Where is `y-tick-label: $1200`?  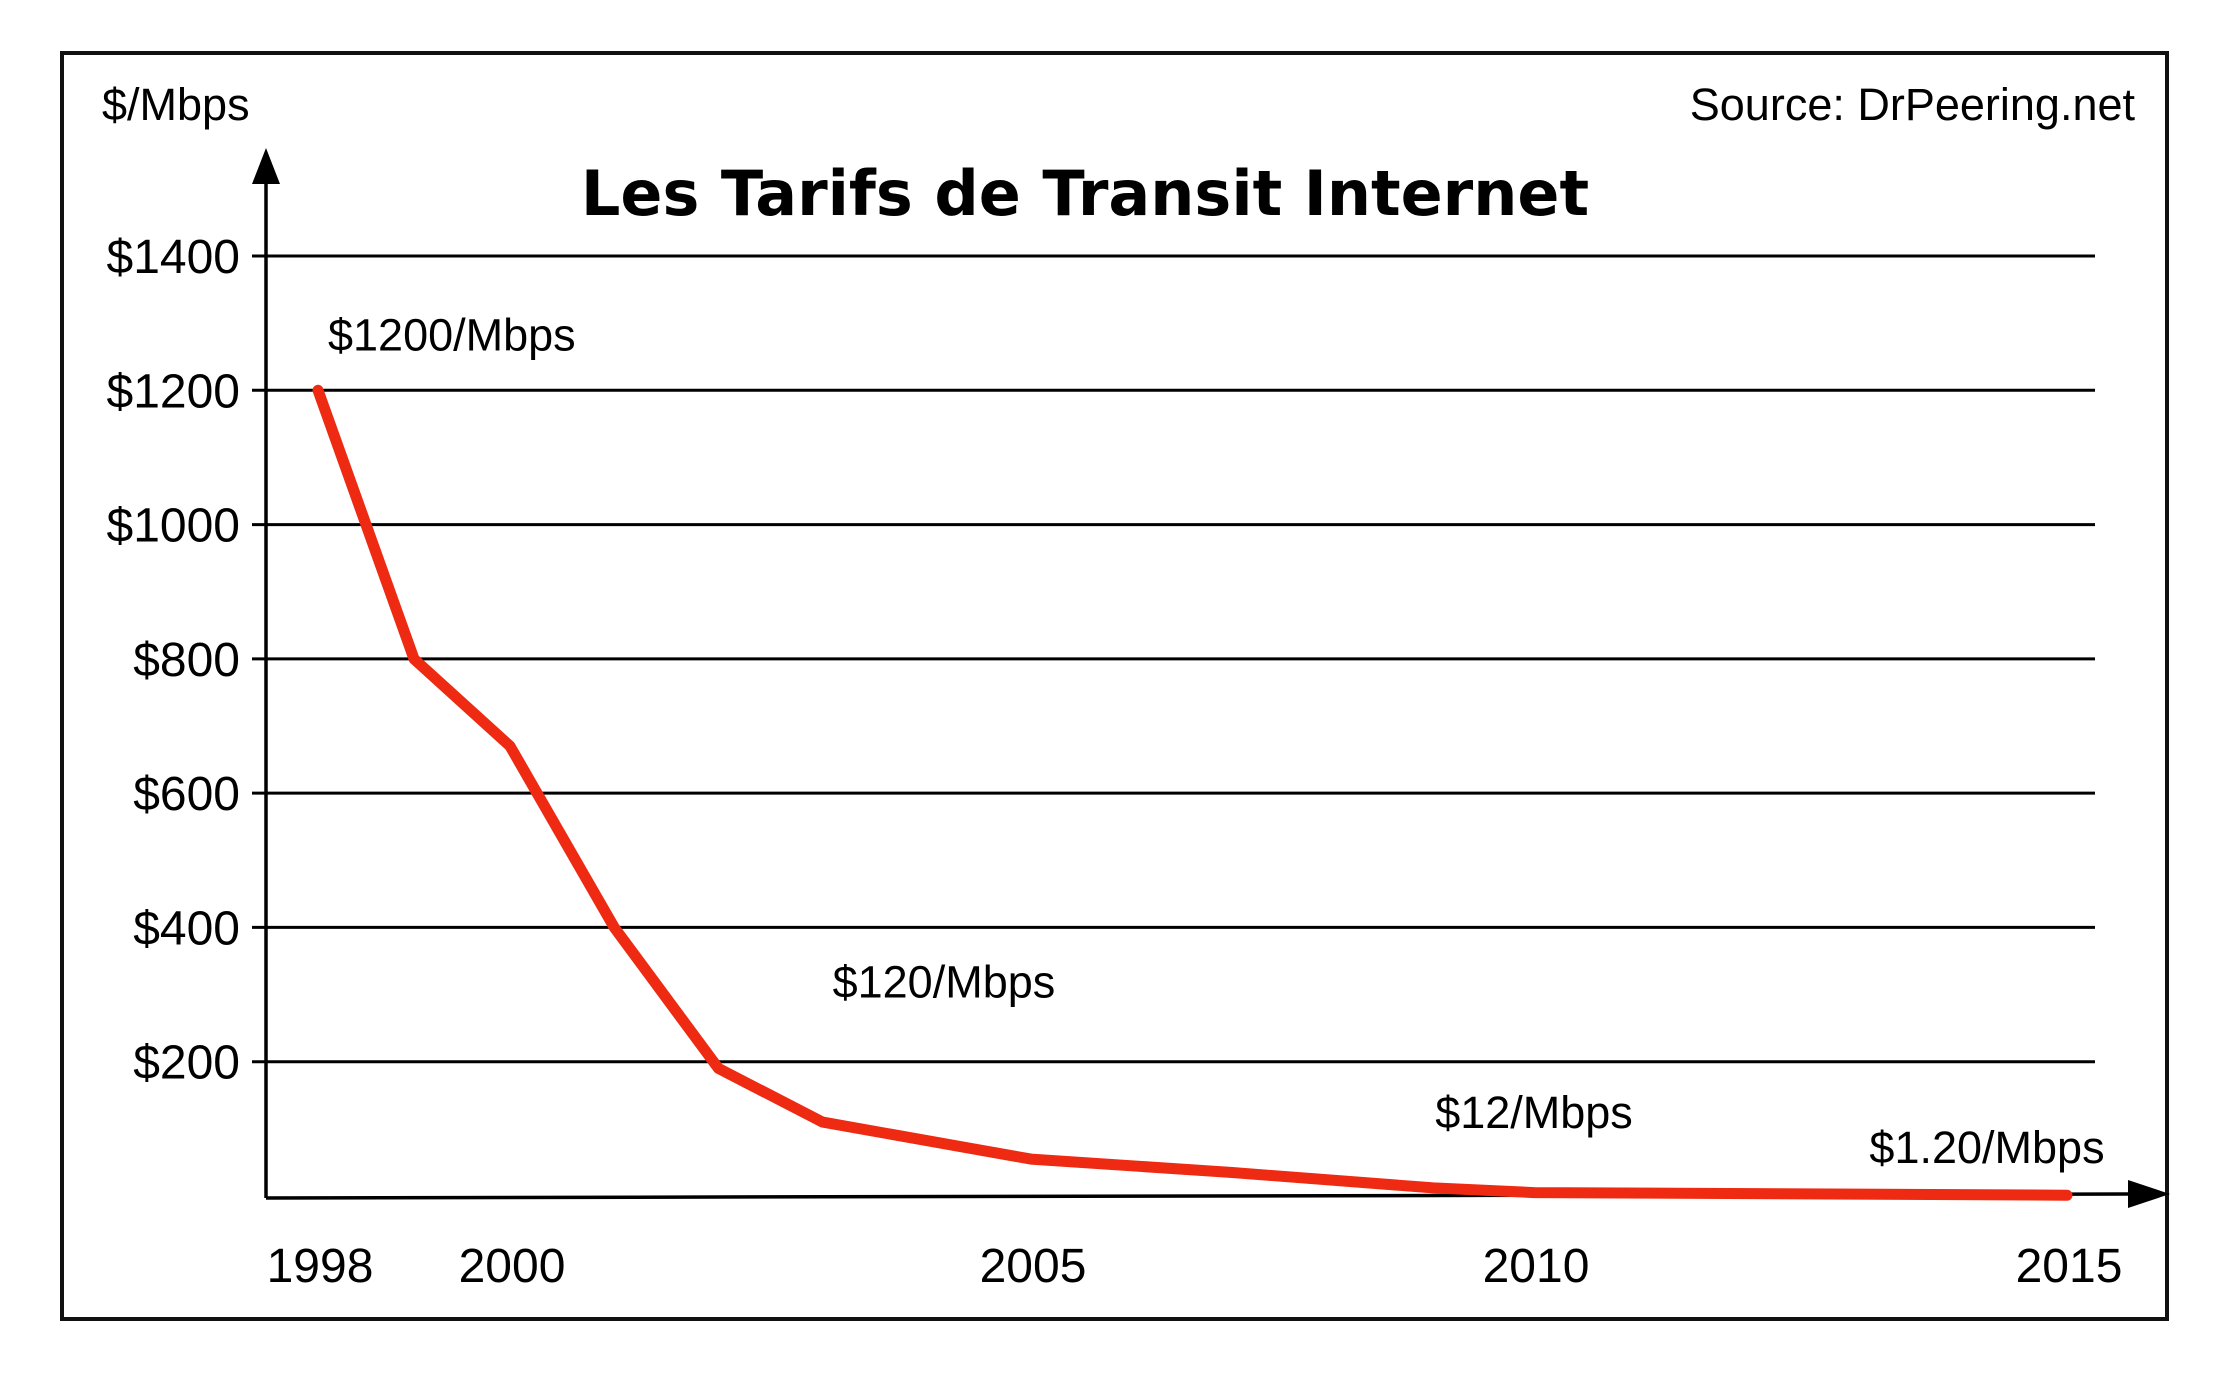 y-tick-label: $1200 is located at coordinates (173, 391).